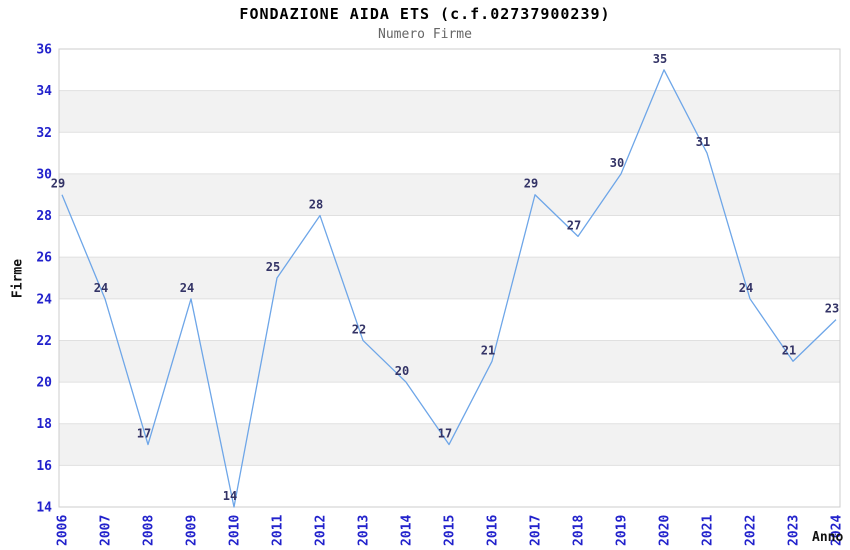  What do you see at coordinates (703, 142) in the screenshot?
I see `data-label: 31` at bounding box center [703, 142].